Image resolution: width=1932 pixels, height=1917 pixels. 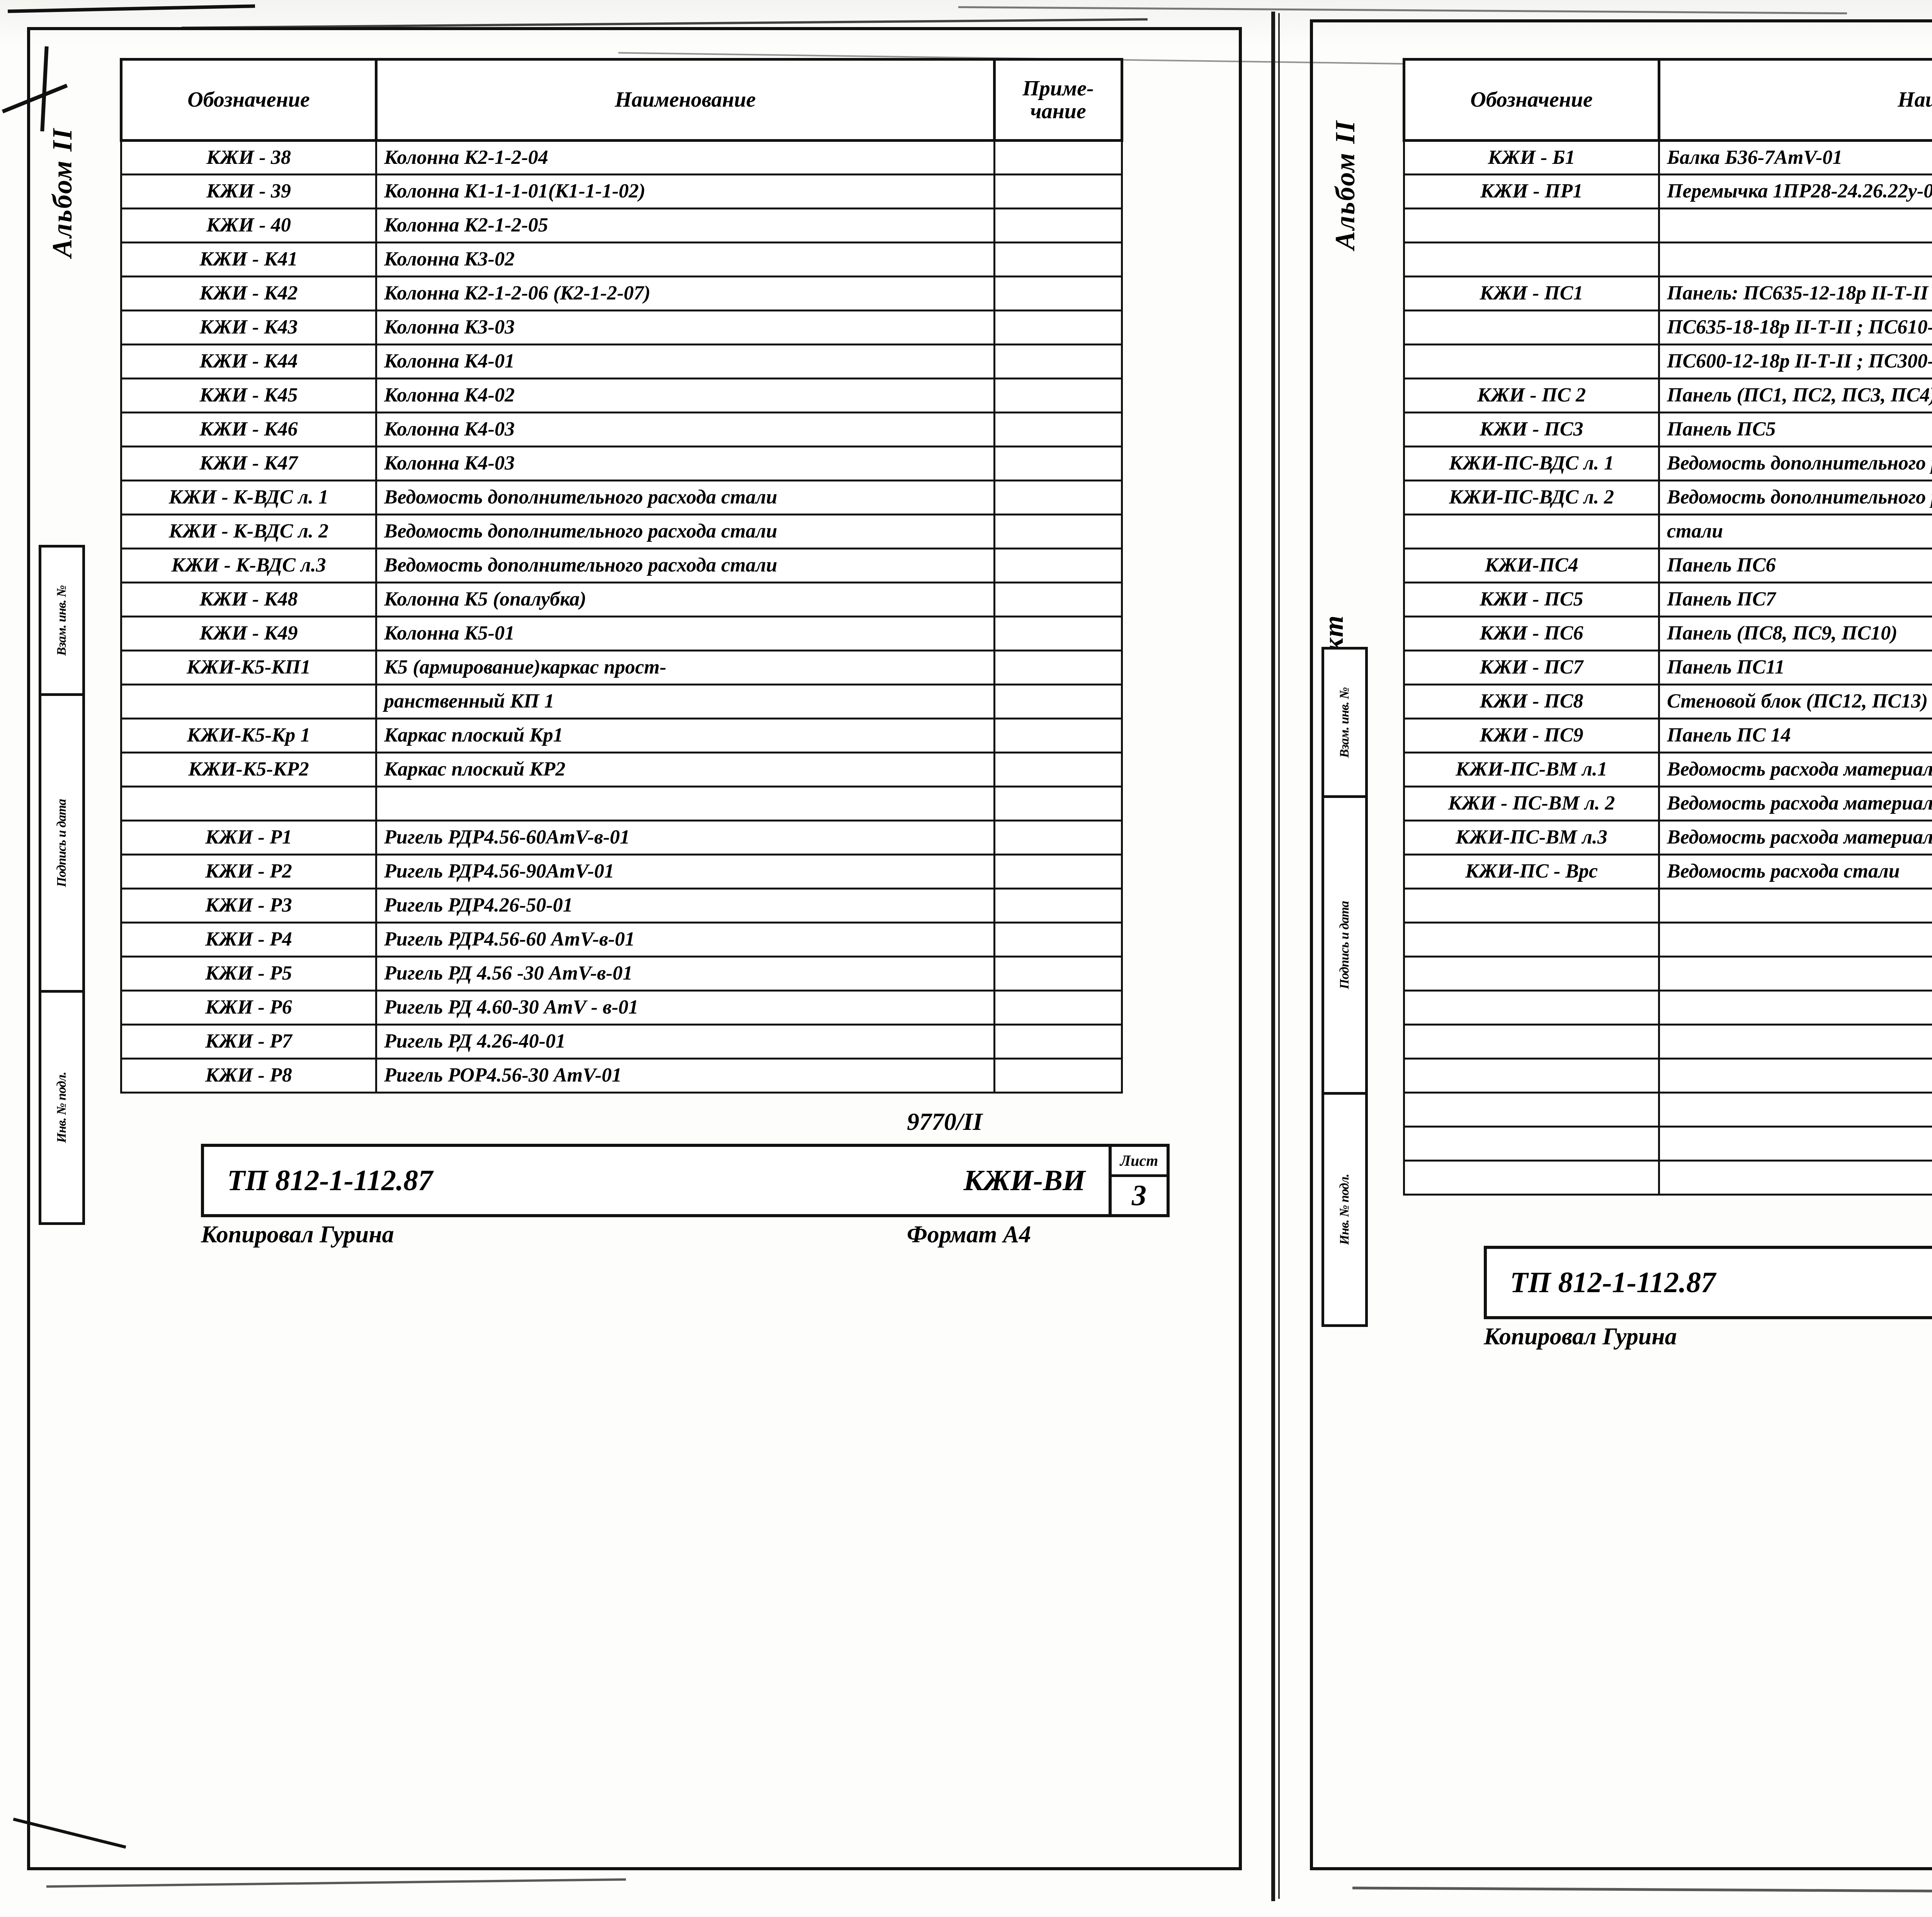 I want to click on cell-designation: КЖИ-ПС - Врс, so click(x=1532, y=872).